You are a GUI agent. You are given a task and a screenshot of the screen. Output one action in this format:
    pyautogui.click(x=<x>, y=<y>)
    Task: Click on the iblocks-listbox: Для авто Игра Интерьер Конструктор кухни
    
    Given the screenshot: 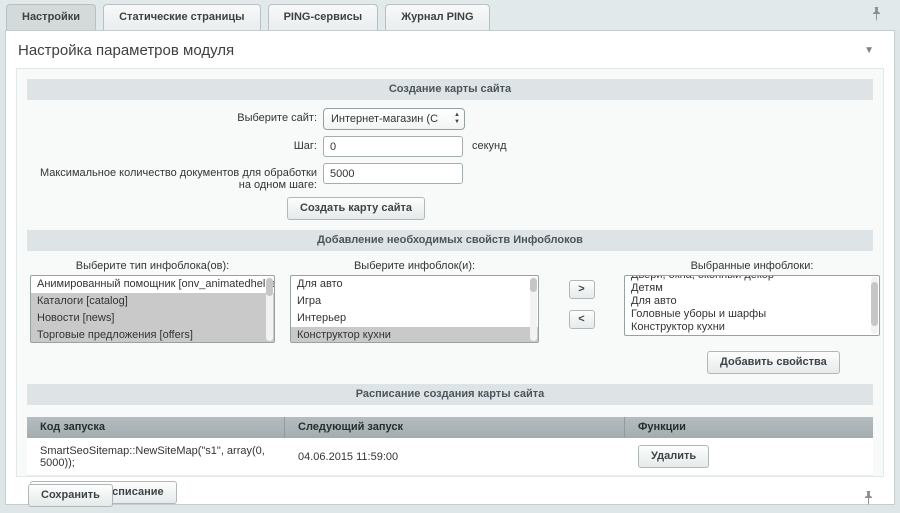 What is the action you would take?
    pyautogui.click(x=414, y=309)
    